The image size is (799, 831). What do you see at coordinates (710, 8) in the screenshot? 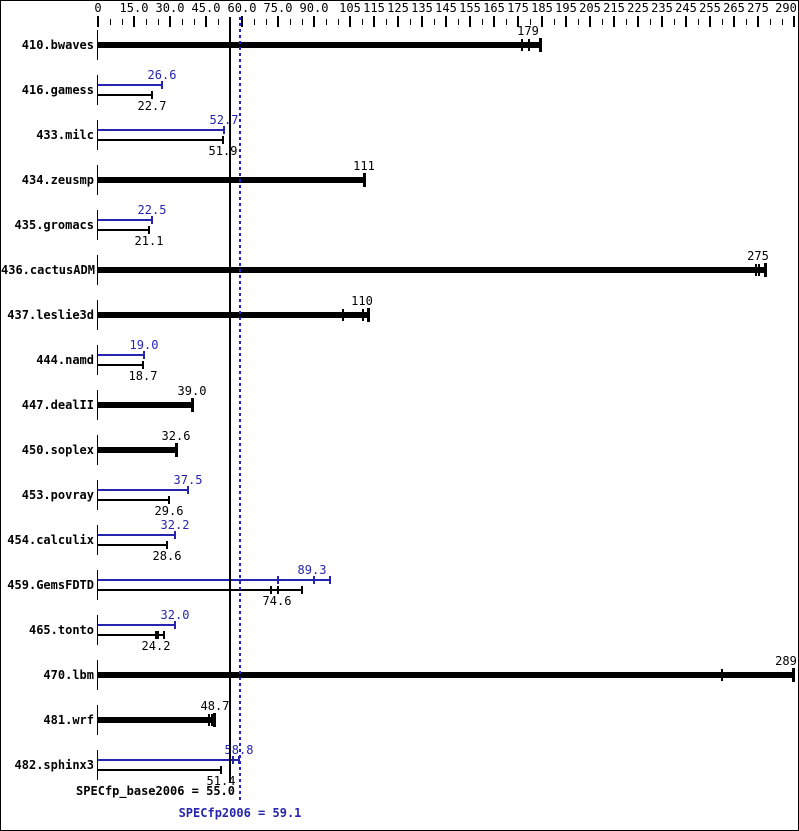
I see `axis-tick-label: 255` at bounding box center [710, 8].